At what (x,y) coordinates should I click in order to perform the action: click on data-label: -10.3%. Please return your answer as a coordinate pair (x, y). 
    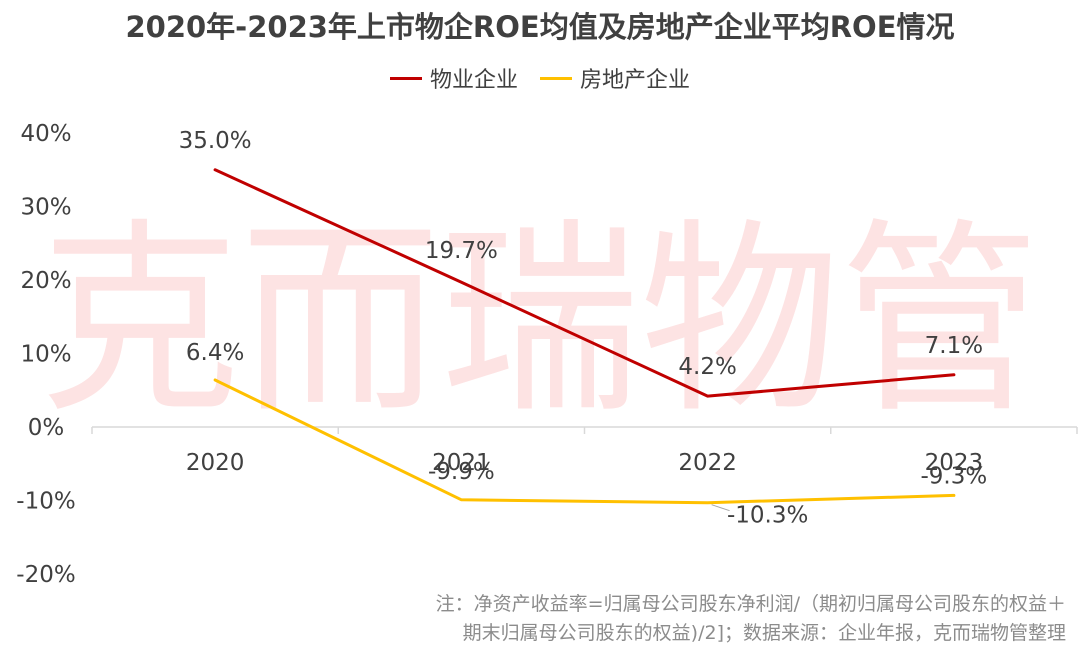
    Looking at the image, I should click on (767, 516).